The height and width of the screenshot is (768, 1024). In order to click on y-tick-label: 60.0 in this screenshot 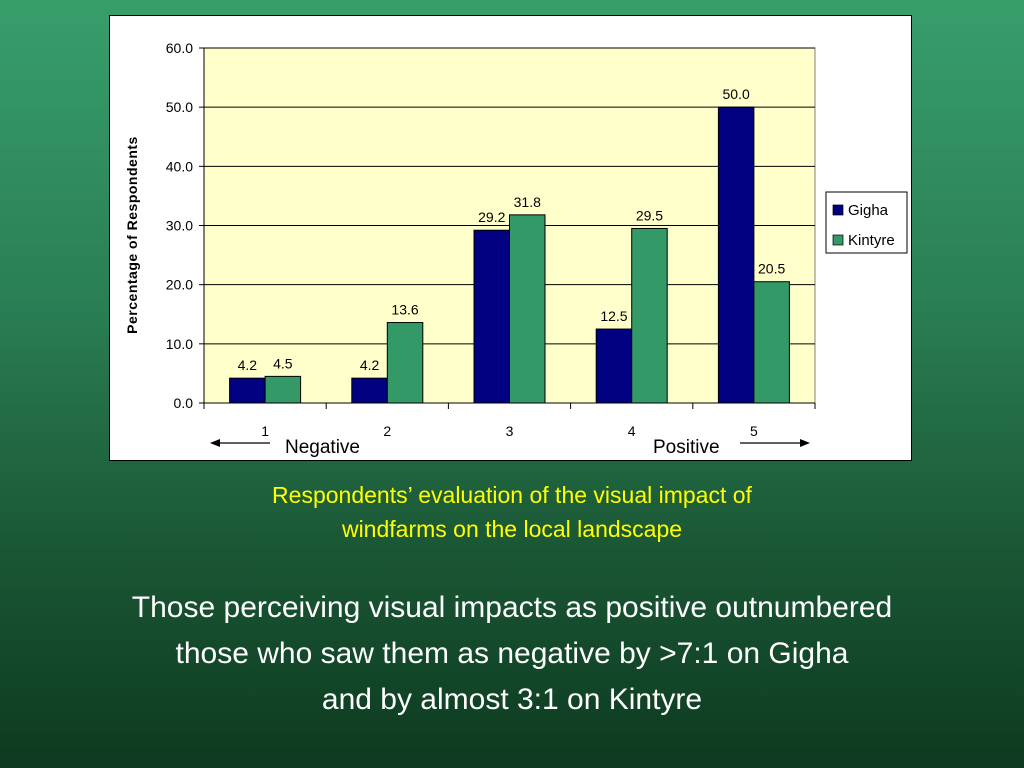, I will do `click(179, 48)`.